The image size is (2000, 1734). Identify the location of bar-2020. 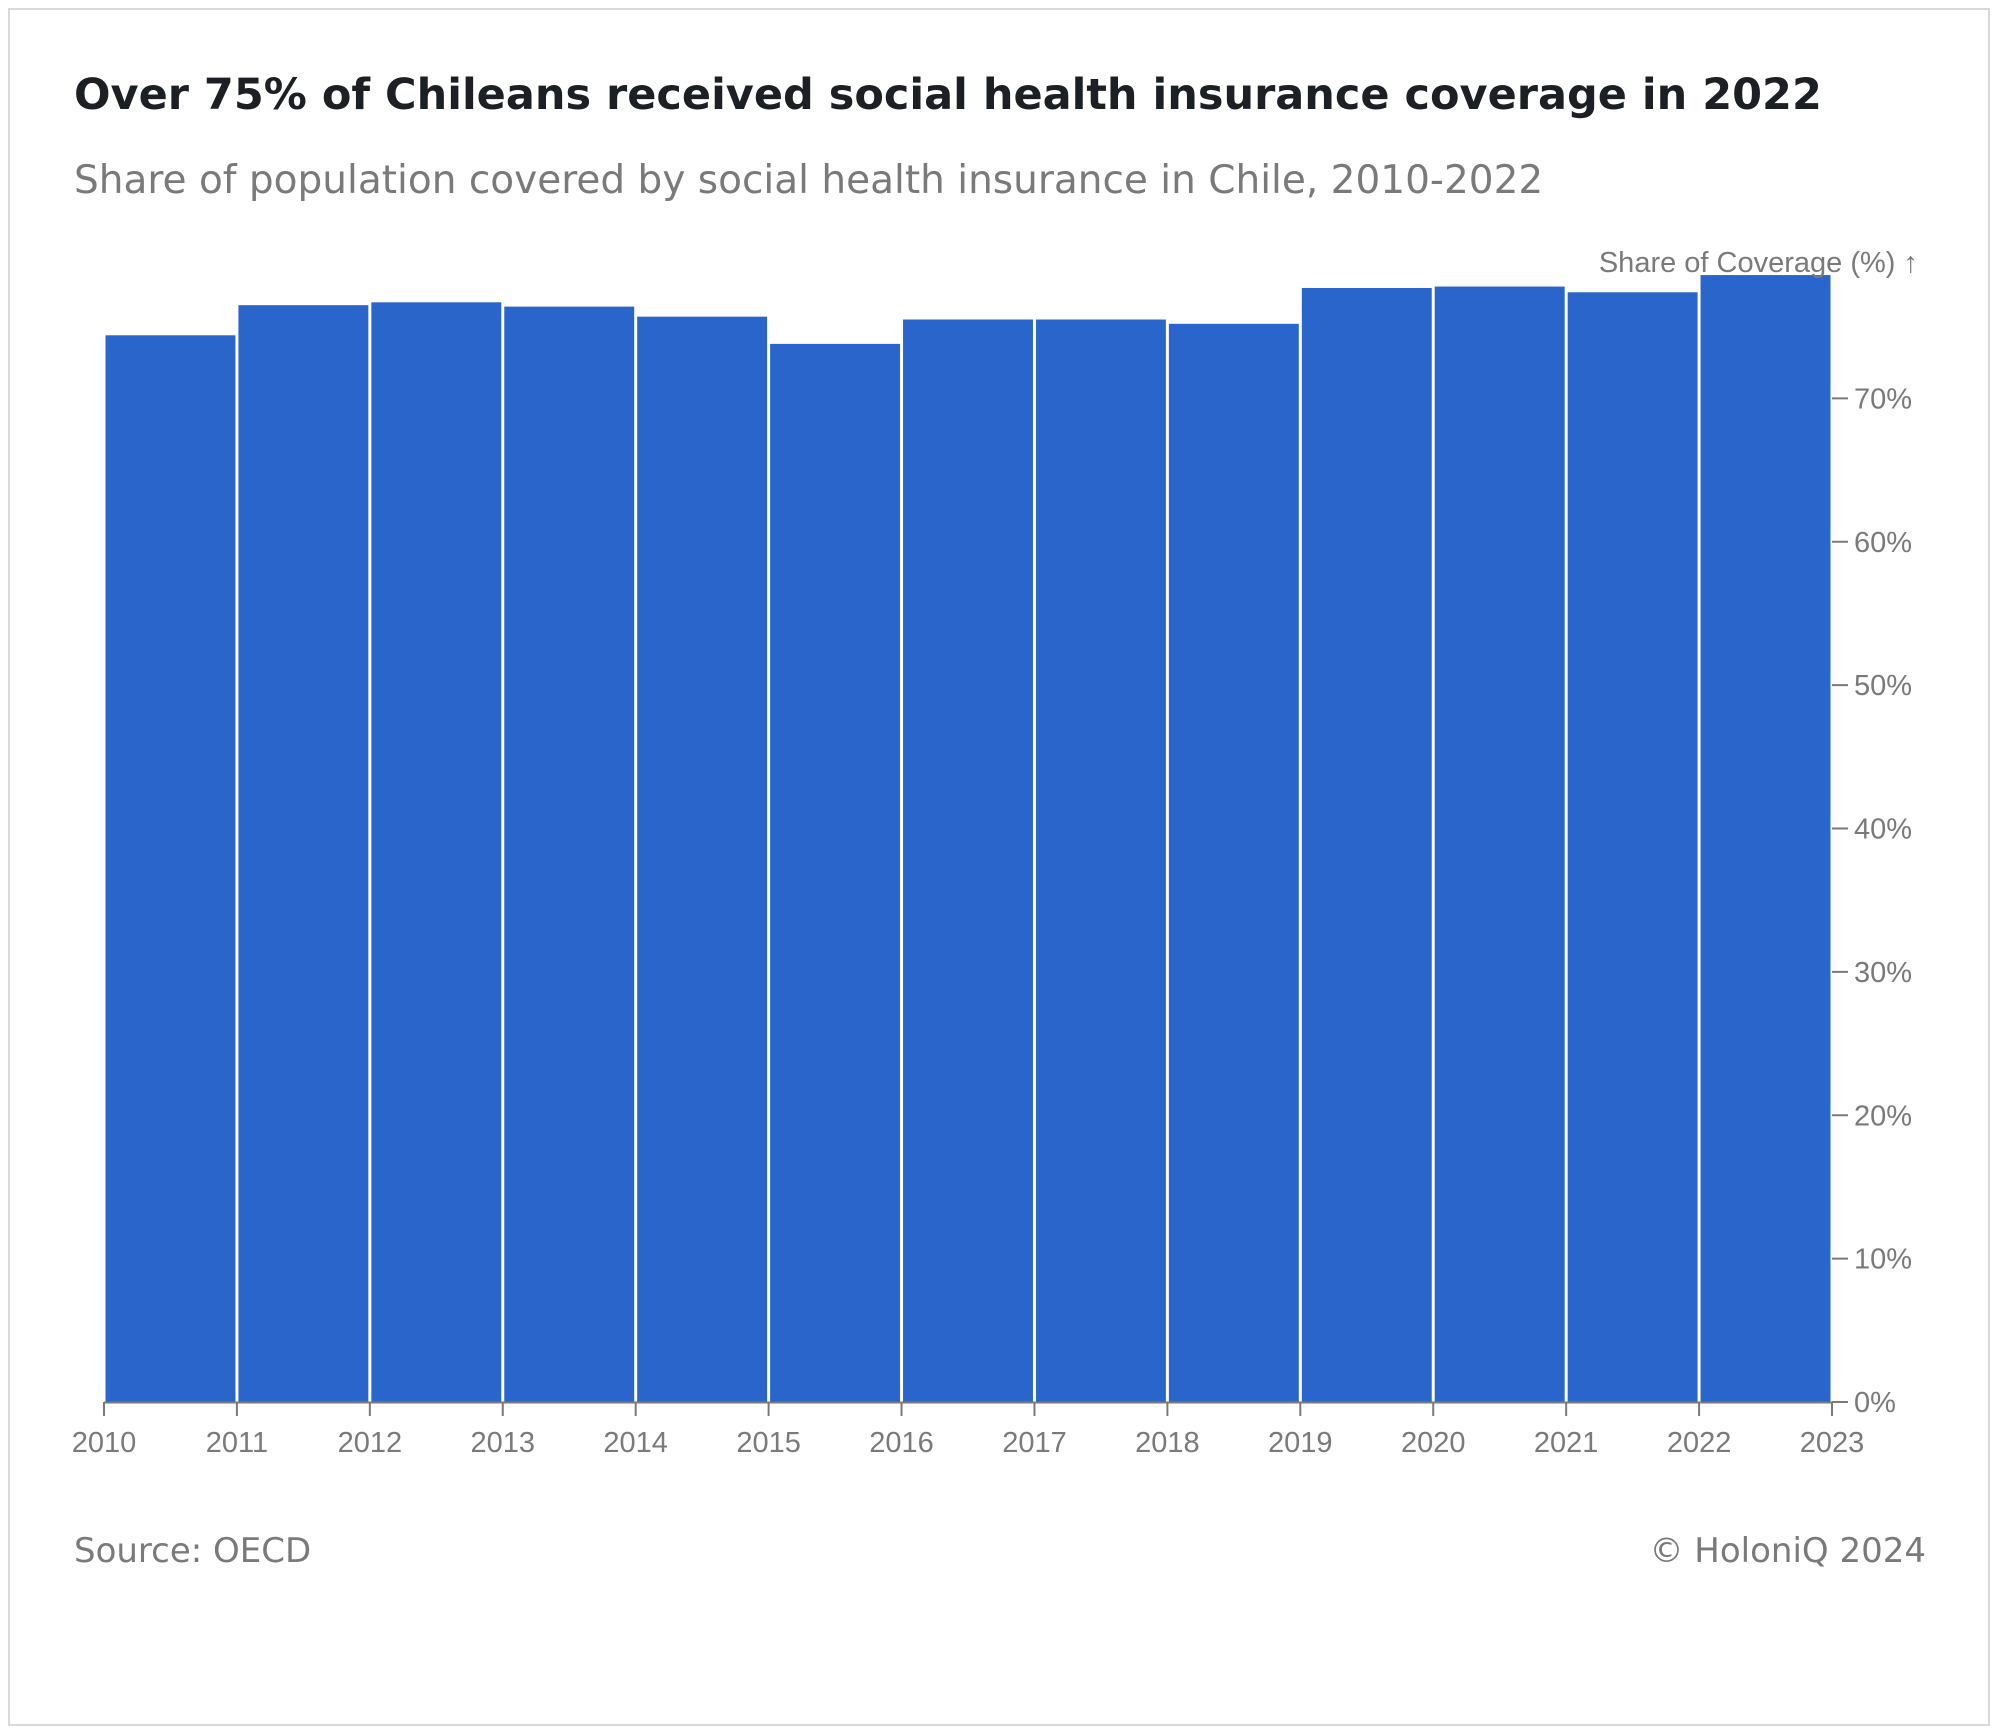
(1499, 844).